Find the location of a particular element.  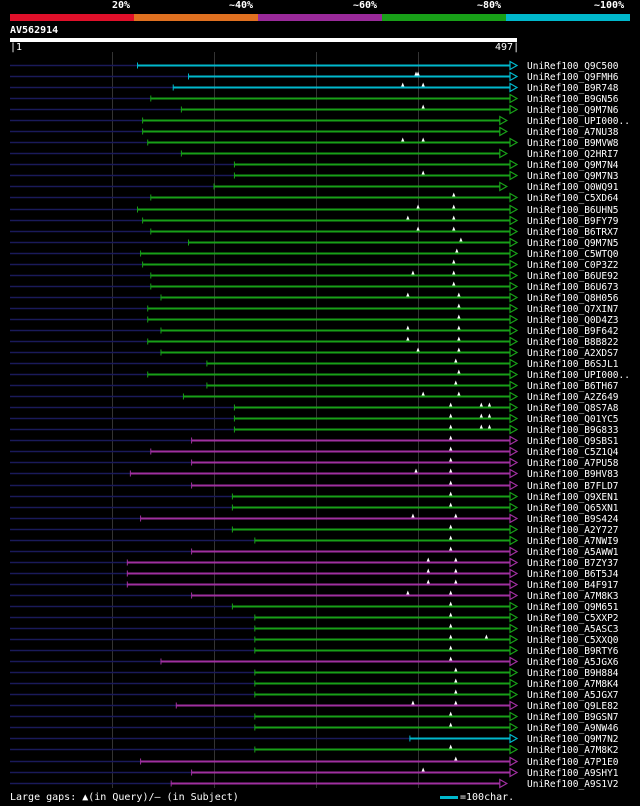

legend-label-40: ~40% is located at coordinates (241, 5).